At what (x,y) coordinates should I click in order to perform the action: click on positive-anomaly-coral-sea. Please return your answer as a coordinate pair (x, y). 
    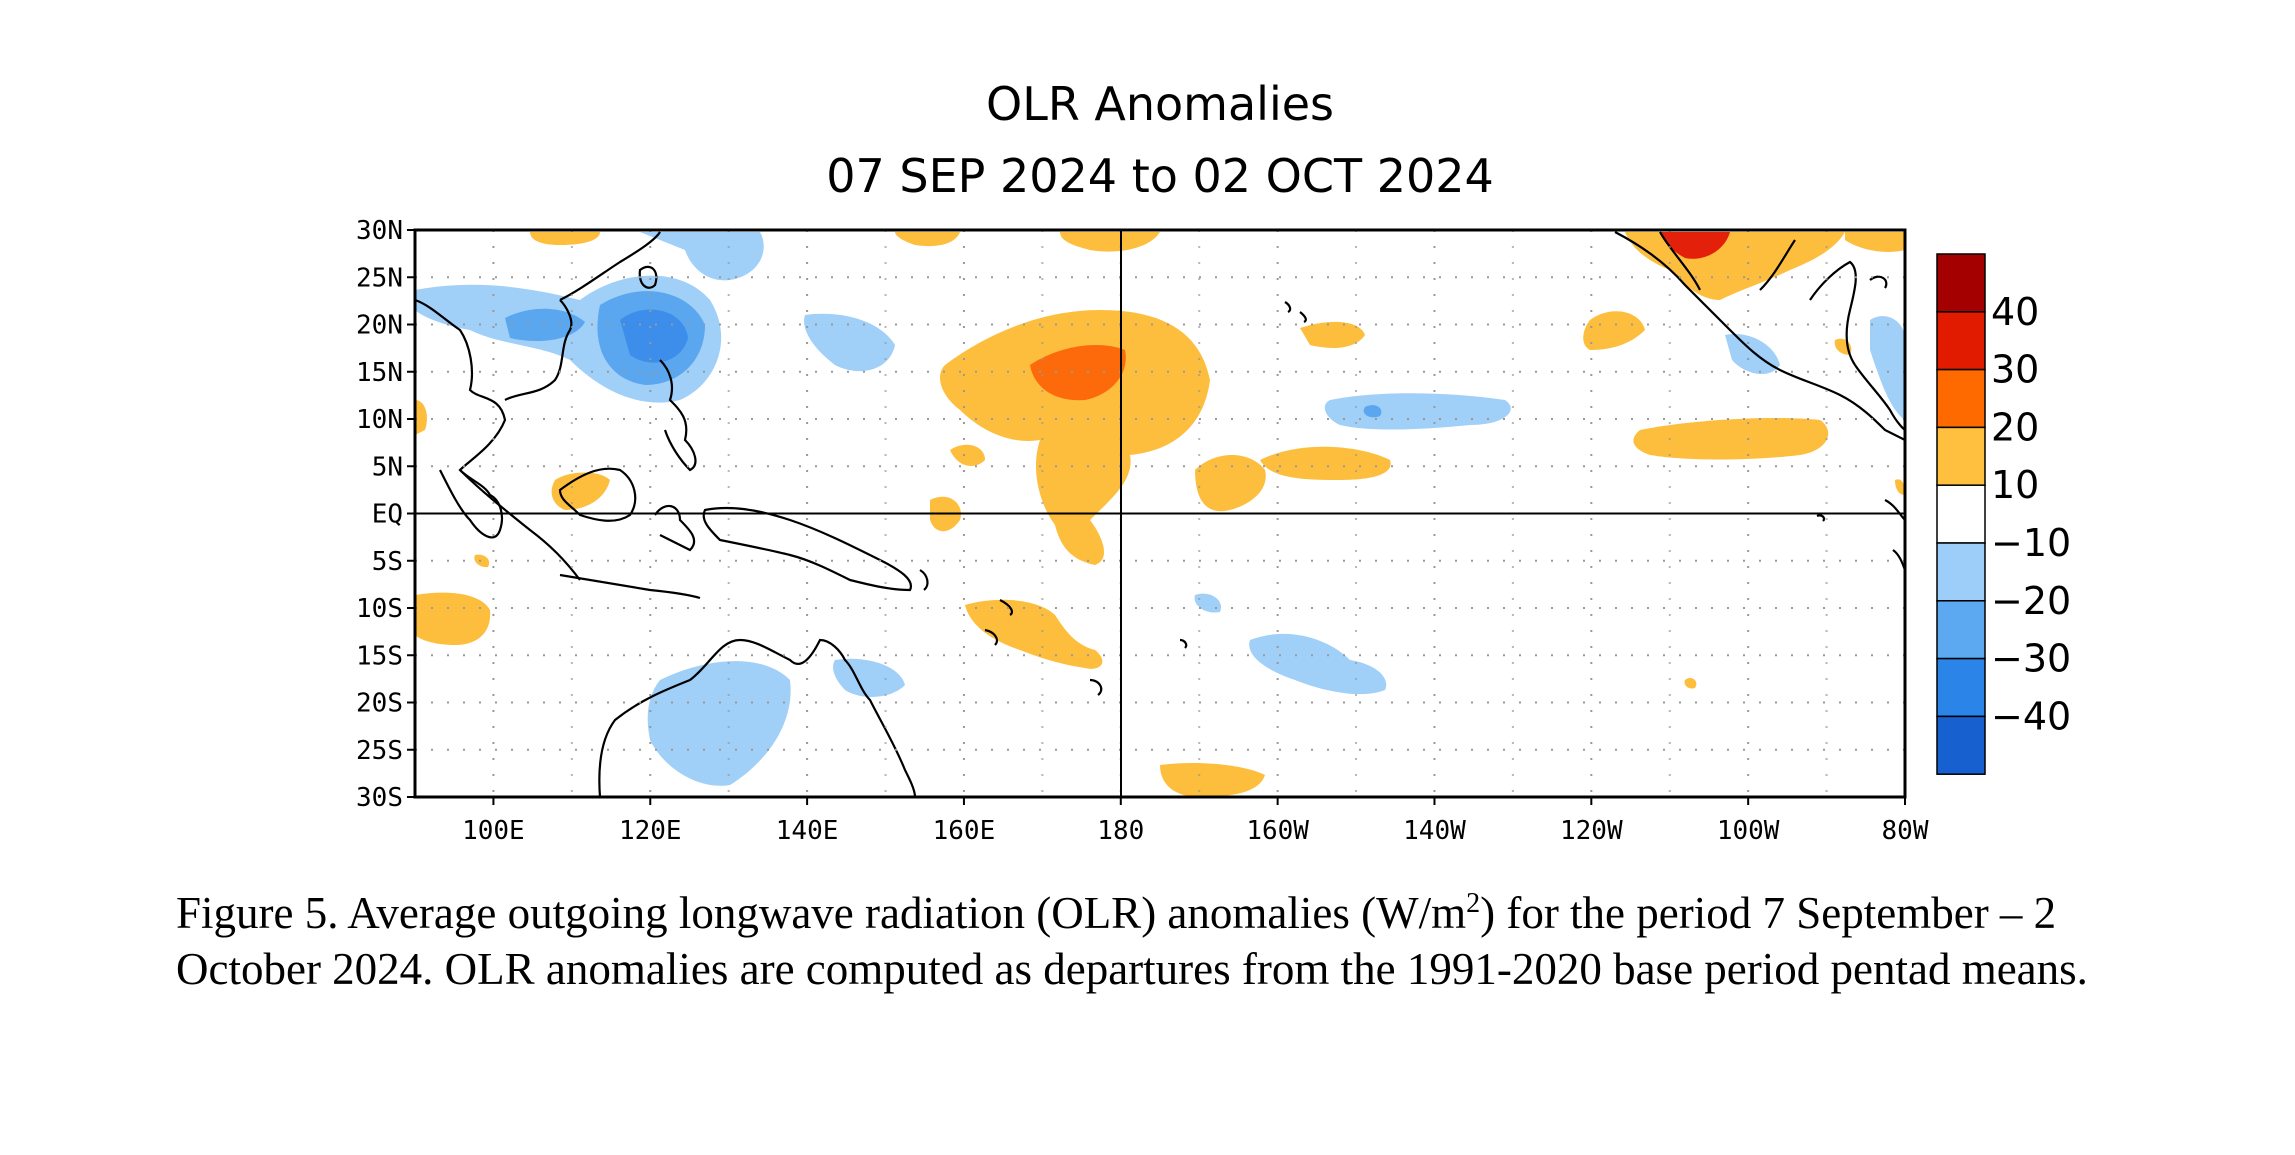
    Looking at the image, I should click on (1034, 634).